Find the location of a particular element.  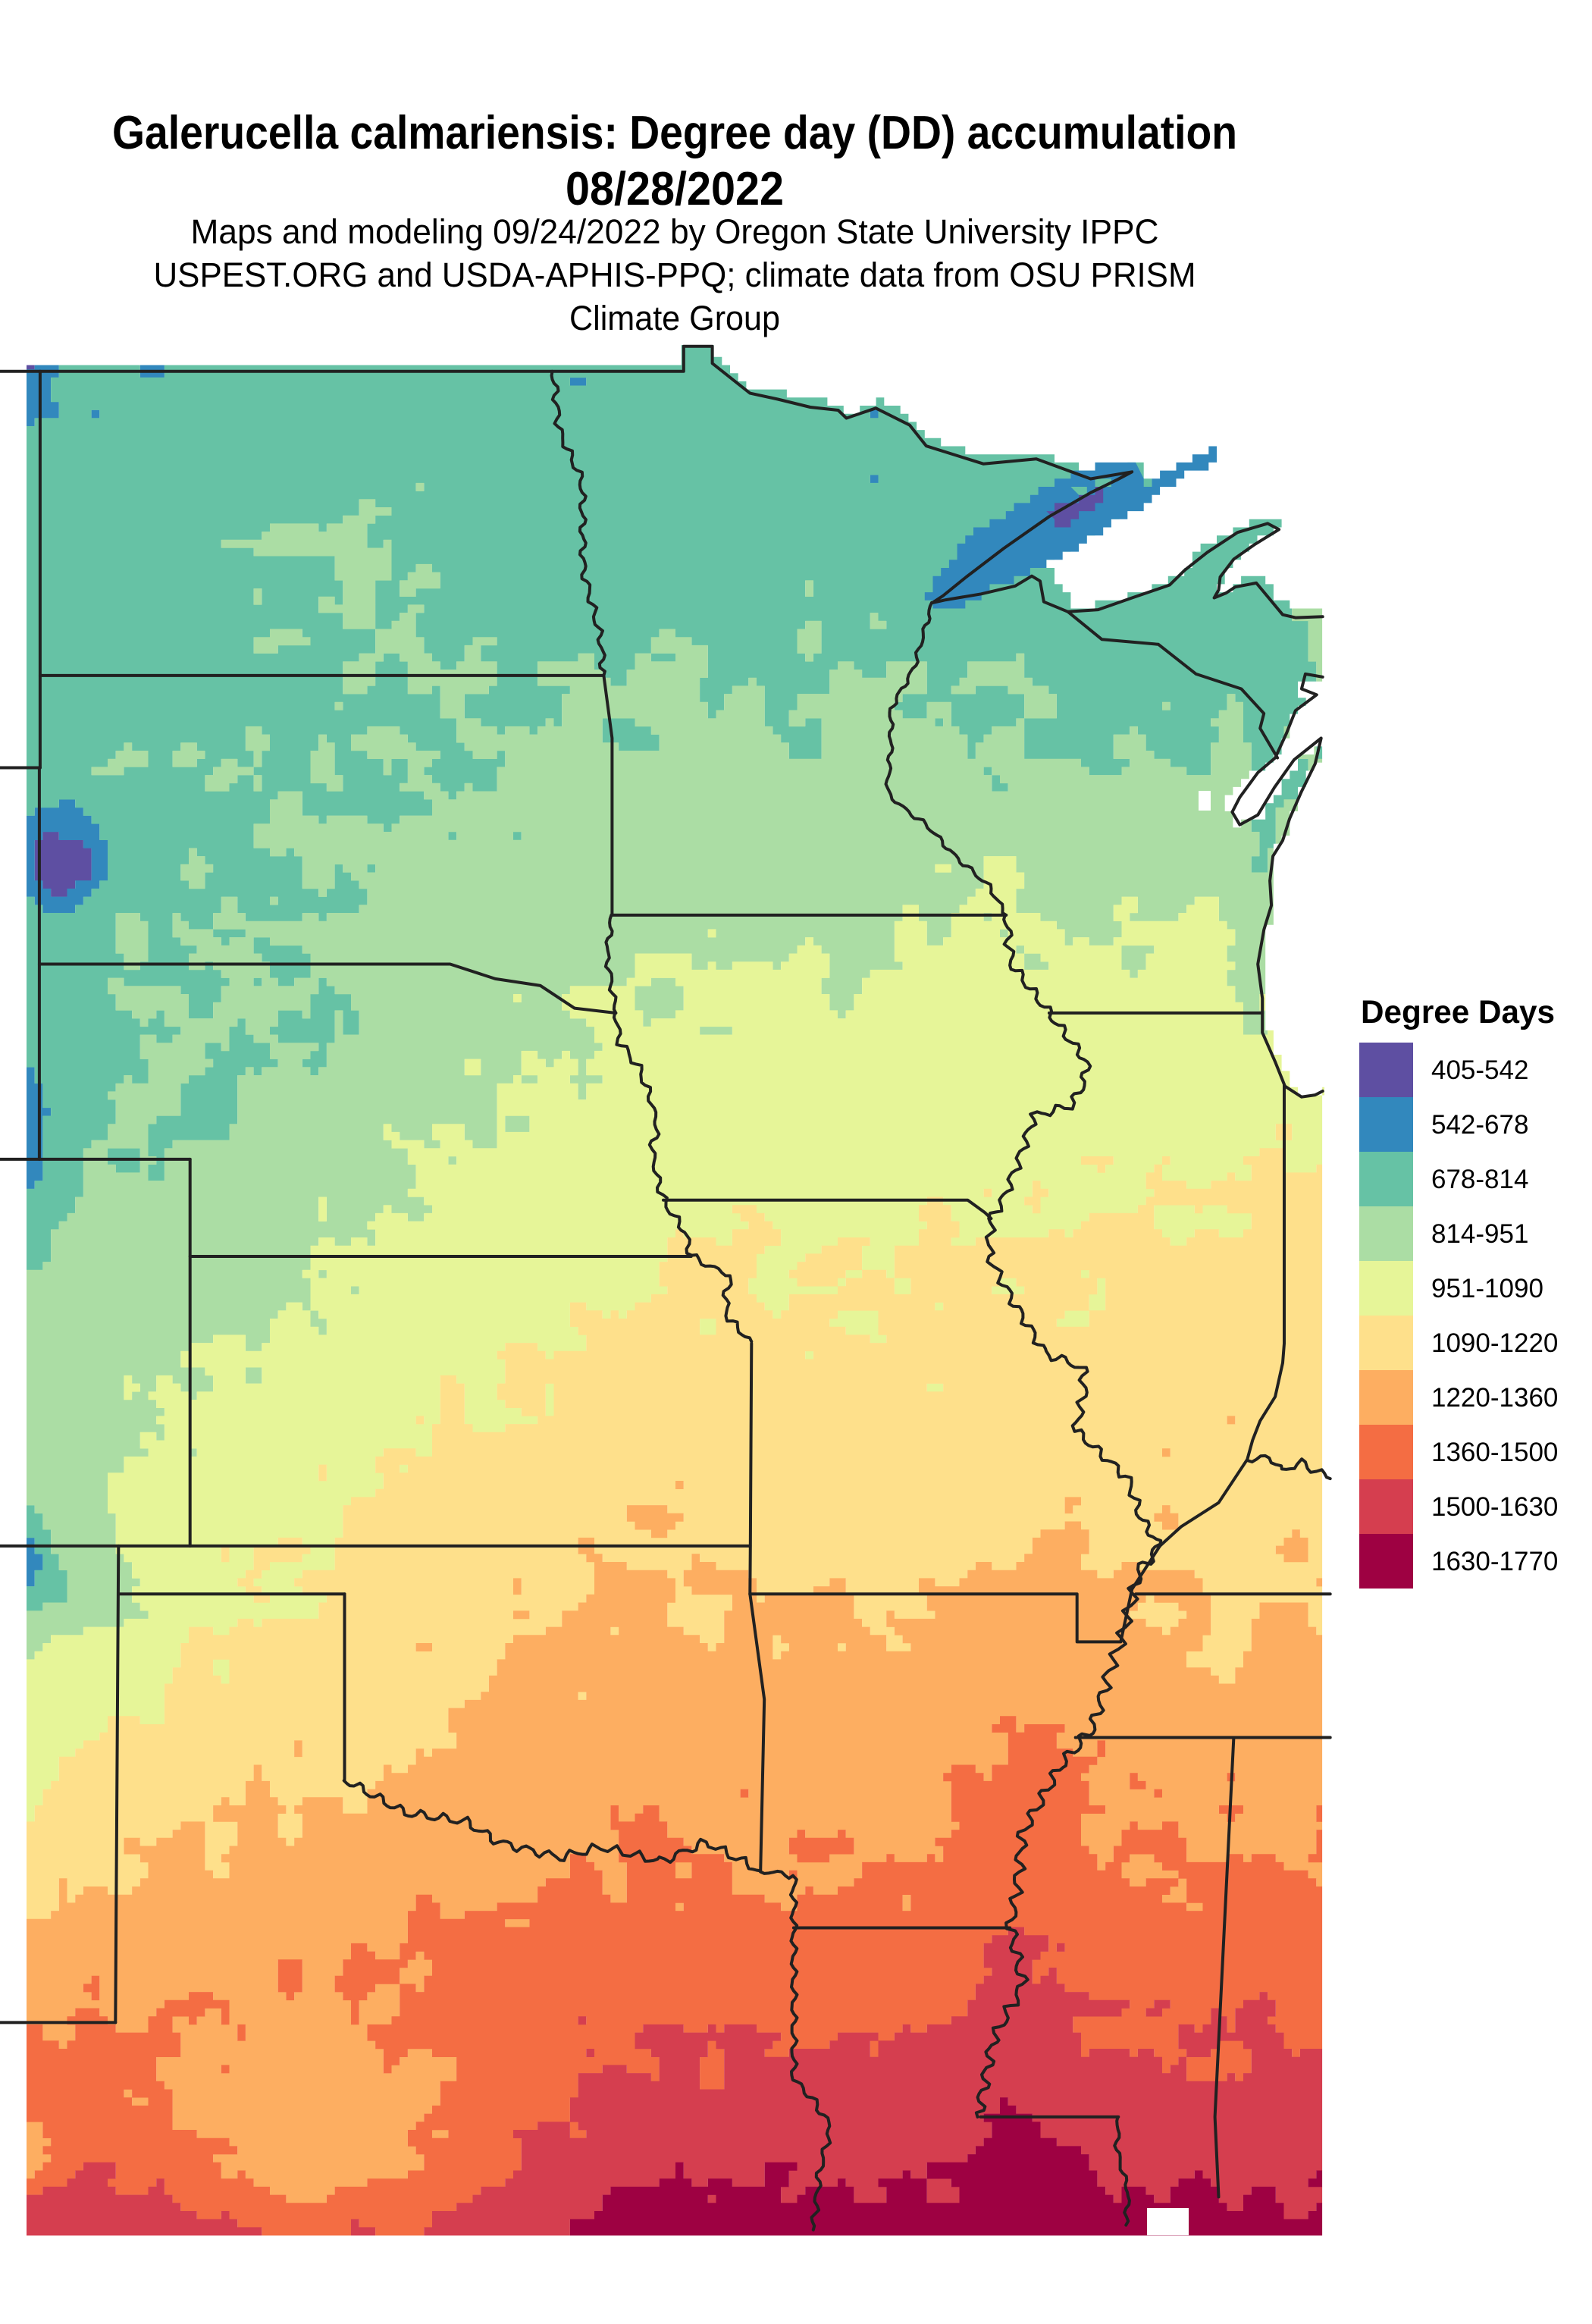

svg-text: 678-814 is located at coordinates (1479, 1179).